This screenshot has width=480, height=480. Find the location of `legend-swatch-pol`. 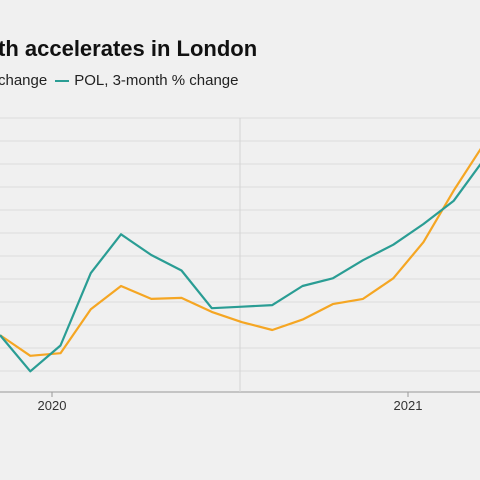

legend-swatch-pol is located at coordinates (62, 80).